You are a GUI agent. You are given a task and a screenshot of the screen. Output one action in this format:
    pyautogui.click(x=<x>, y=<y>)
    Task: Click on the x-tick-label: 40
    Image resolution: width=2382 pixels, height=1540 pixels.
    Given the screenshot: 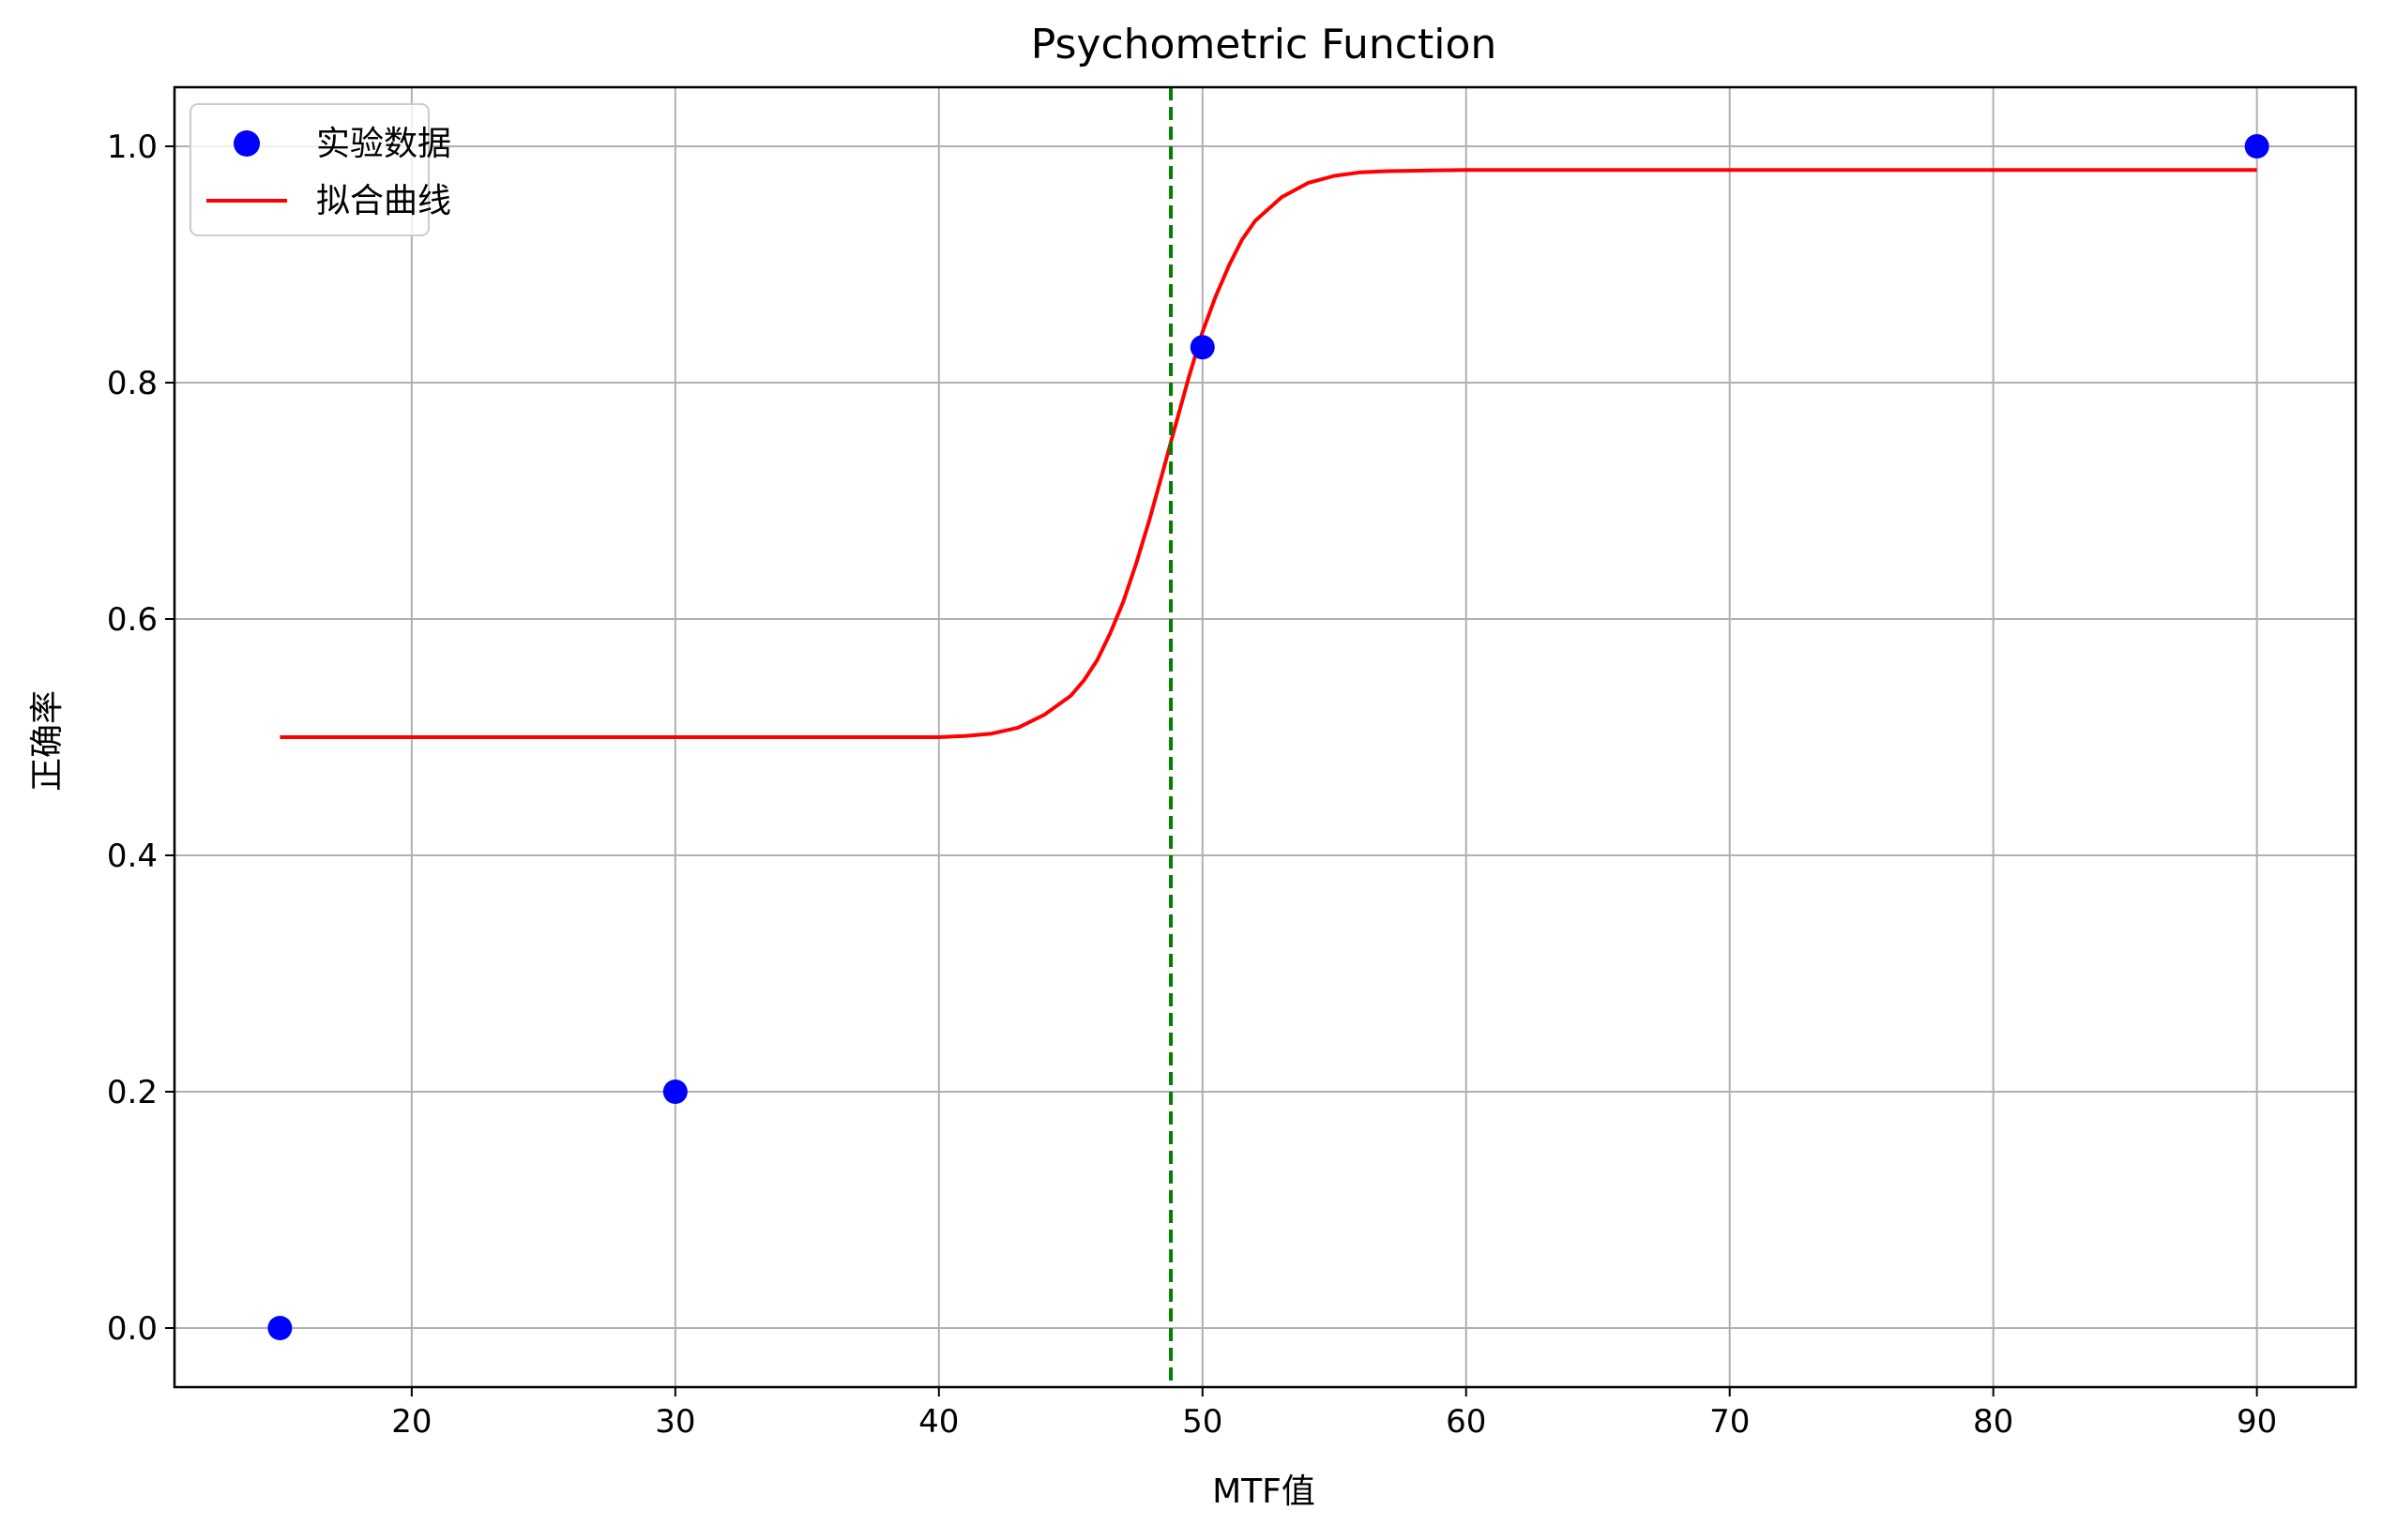 What is the action you would take?
    pyautogui.click(x=938, y=1422)
    